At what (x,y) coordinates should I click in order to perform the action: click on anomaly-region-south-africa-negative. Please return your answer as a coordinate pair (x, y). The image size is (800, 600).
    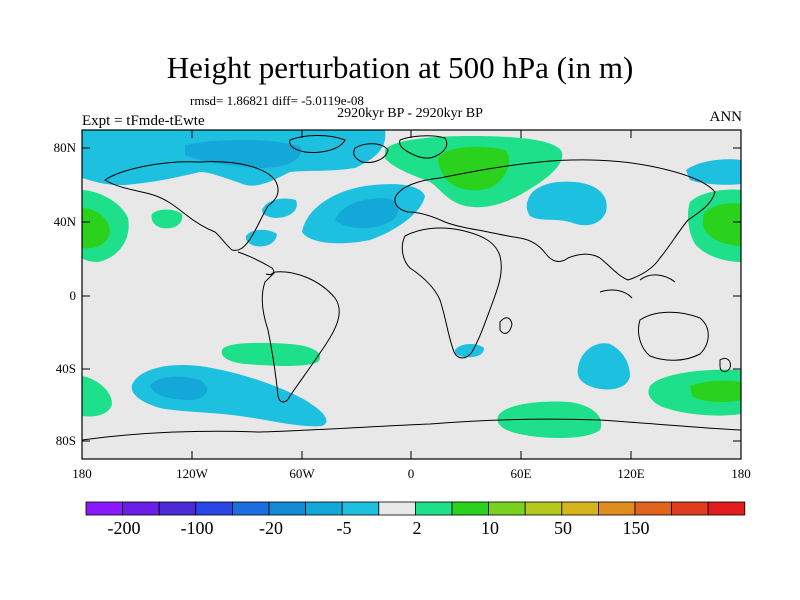
    Looking at the image, I should click on (469, 351).